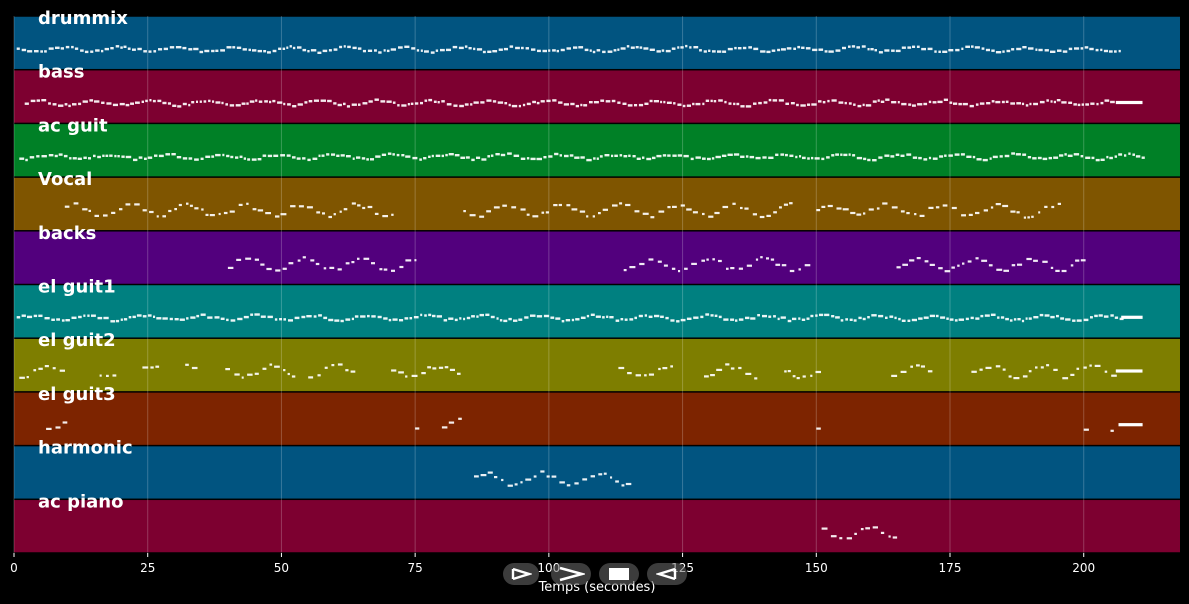  Describe the element at coordinates (65, 179) in the screenshot. I see `track-label: Vocal` at that location.